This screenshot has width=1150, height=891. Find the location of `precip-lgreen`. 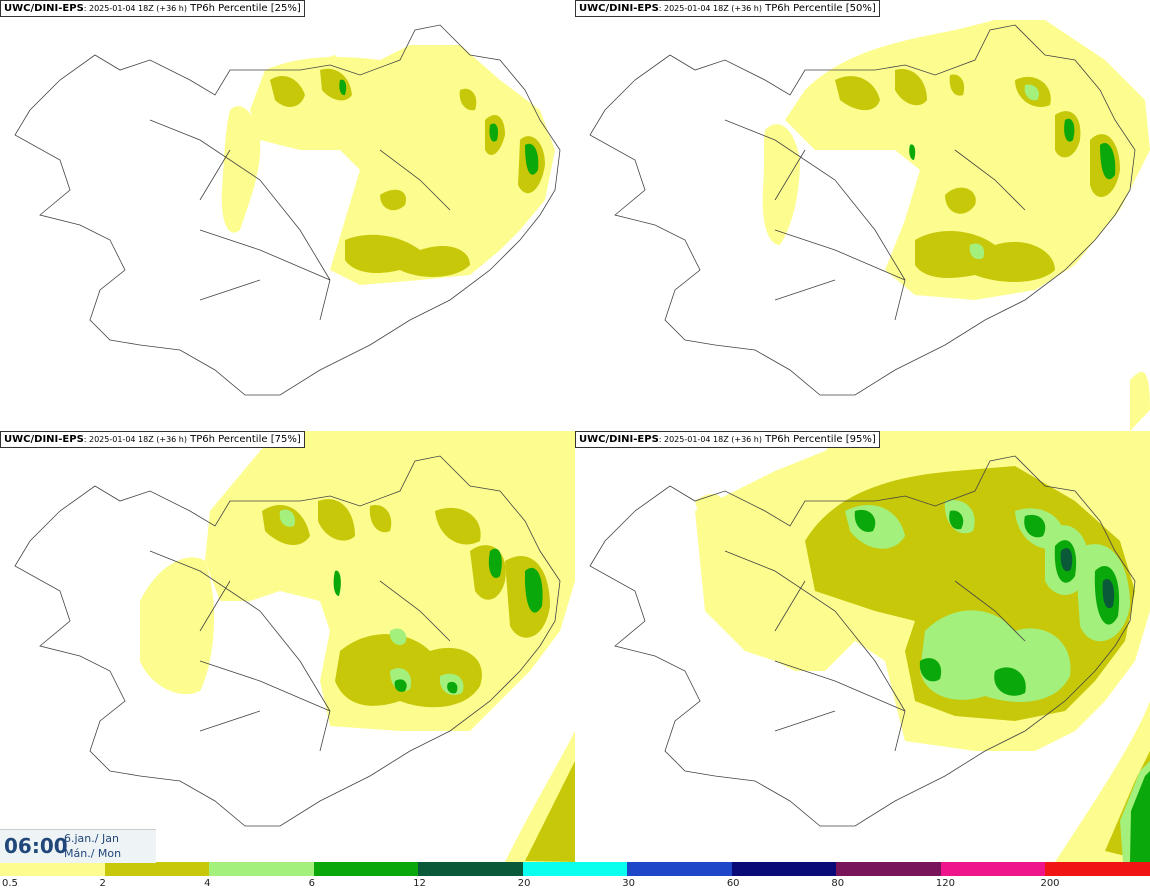

precip-lgreen is located at coordinates (1004, 172).